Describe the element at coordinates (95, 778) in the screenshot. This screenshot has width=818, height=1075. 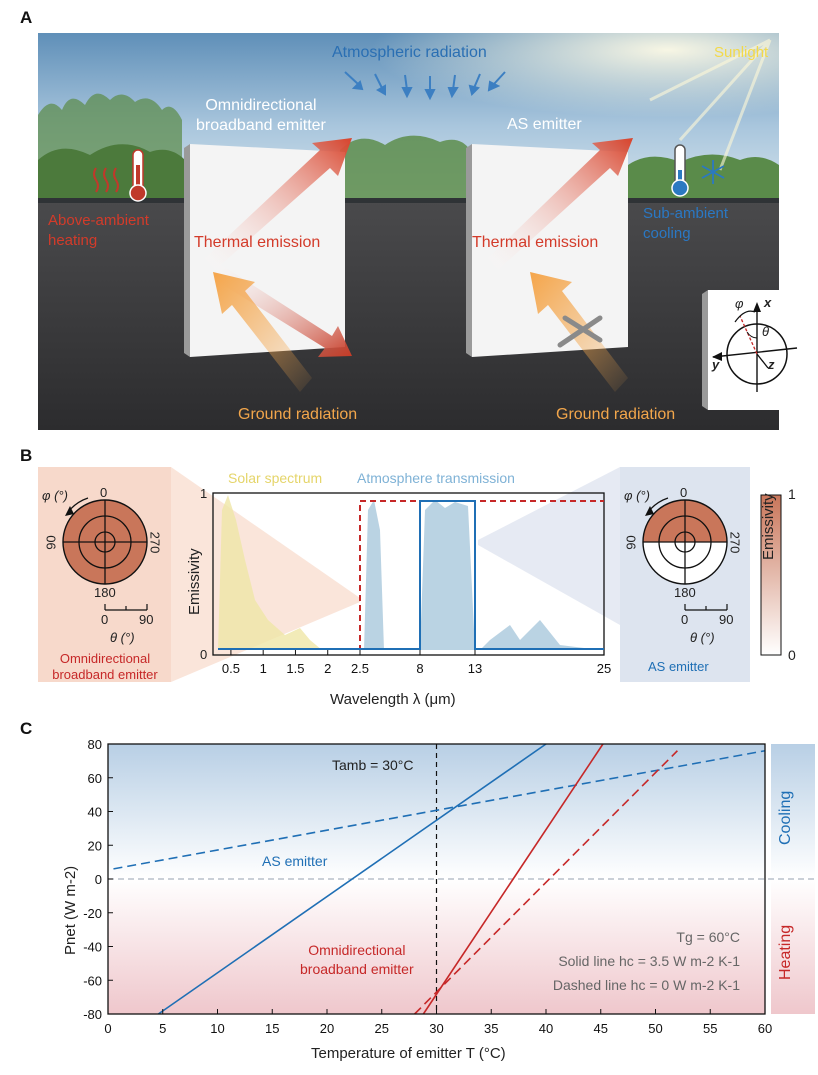
I see `net-ytick-label-7: 60` at that location.